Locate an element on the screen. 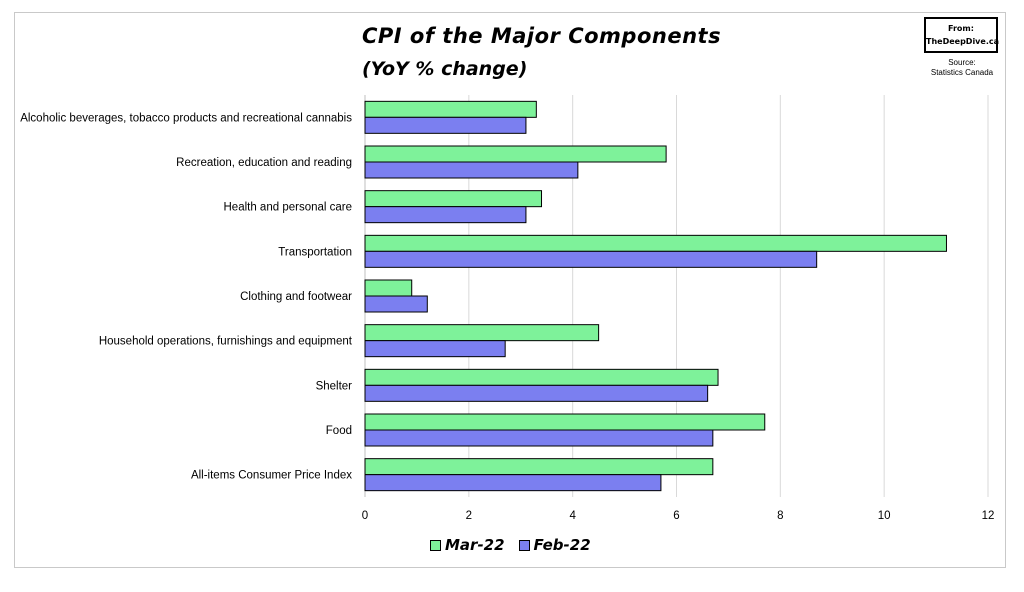 Image resolution: width=1024 pixels, height=592 pixels. chart-subtitle: (YoY % change) is located at coordinates (445, 69).